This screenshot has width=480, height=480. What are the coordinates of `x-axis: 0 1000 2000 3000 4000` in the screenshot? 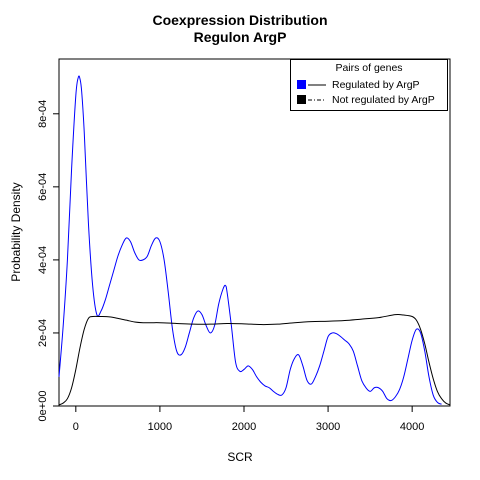 It's located at (248, 419).